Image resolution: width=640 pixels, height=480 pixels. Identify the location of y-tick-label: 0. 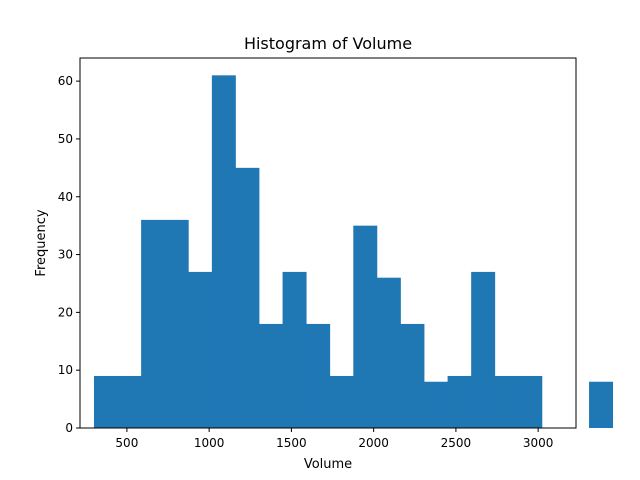
(69, 428).